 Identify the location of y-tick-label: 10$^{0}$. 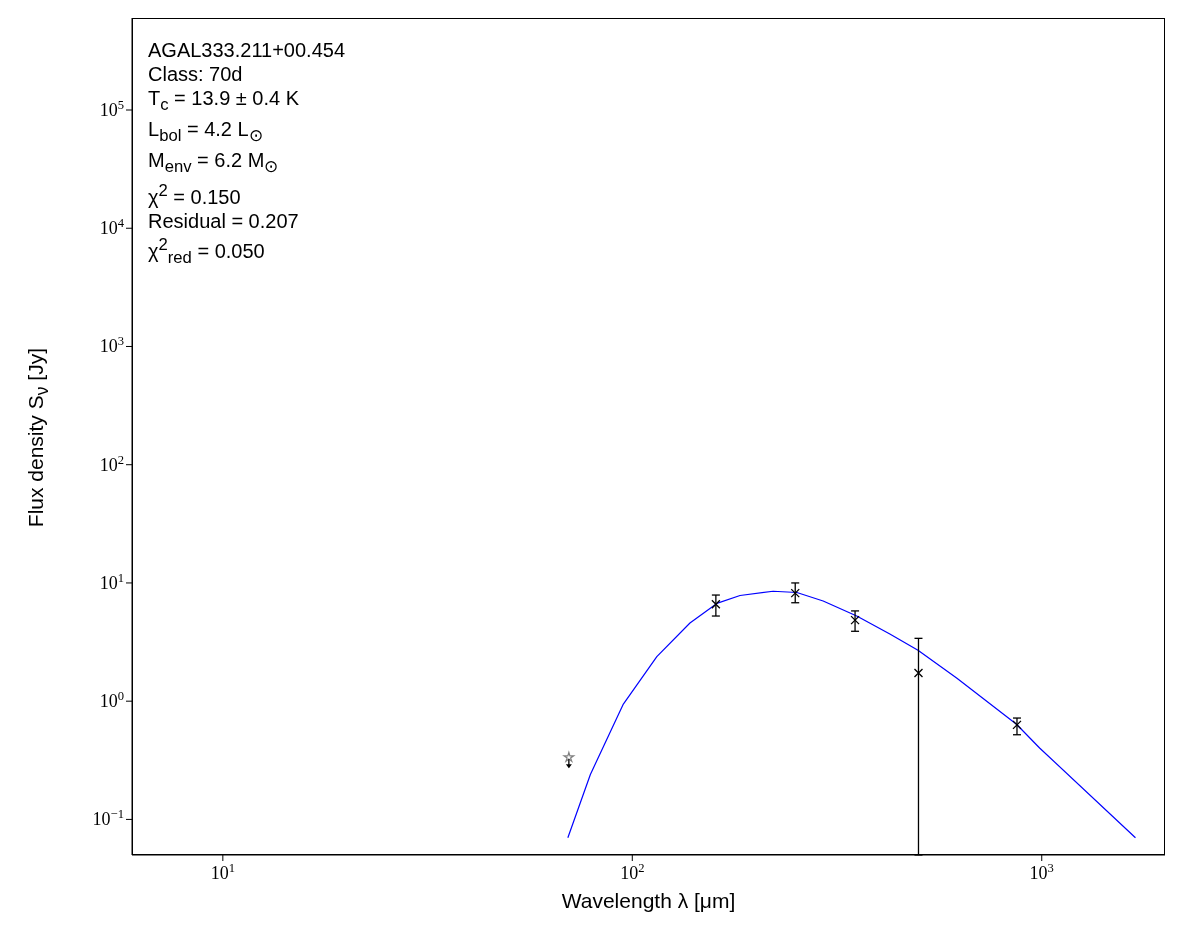
(111, 700).